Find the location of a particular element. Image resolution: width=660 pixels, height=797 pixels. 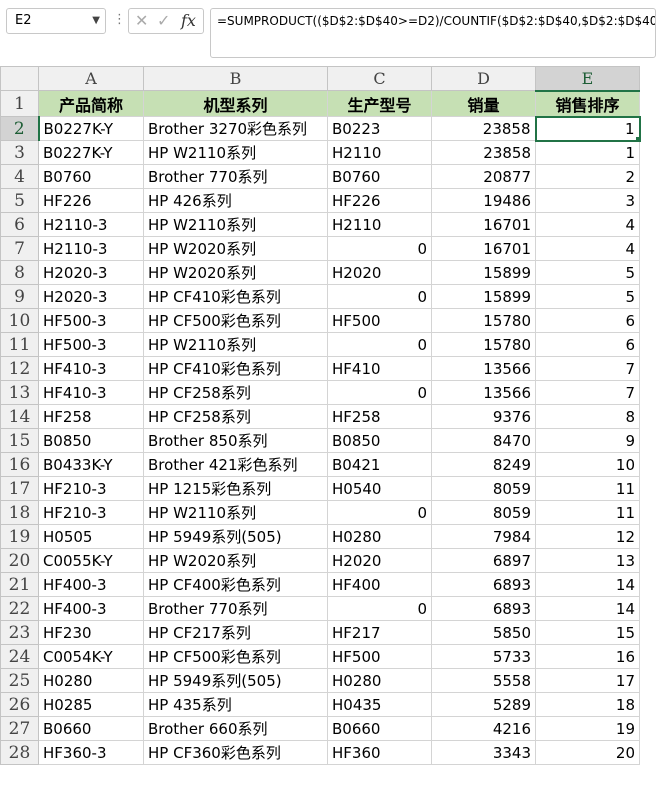

cell: H2110-3 is located at coordinates (91, 248).